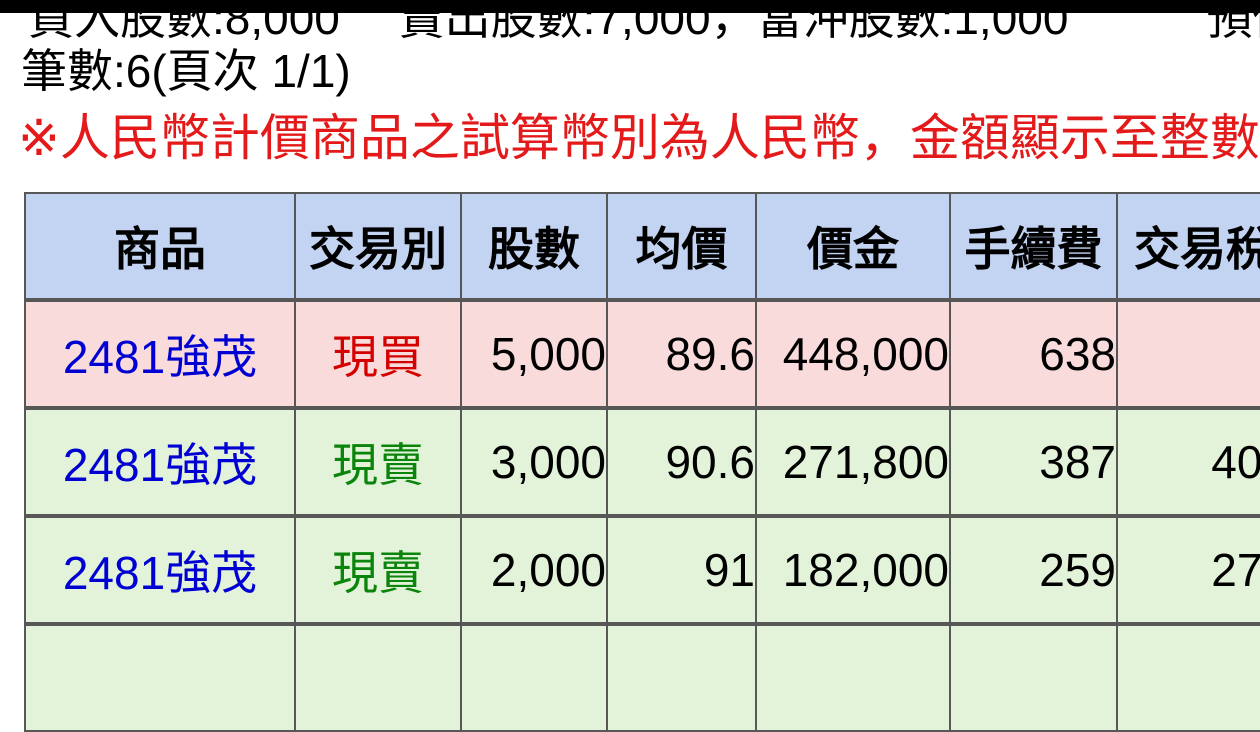 The height and width of the screenshot is (732, 1260). What do you see at coordinates (630, 6) in the screenshot?
I see `top-black-bar` at bounding box center [630, 6].